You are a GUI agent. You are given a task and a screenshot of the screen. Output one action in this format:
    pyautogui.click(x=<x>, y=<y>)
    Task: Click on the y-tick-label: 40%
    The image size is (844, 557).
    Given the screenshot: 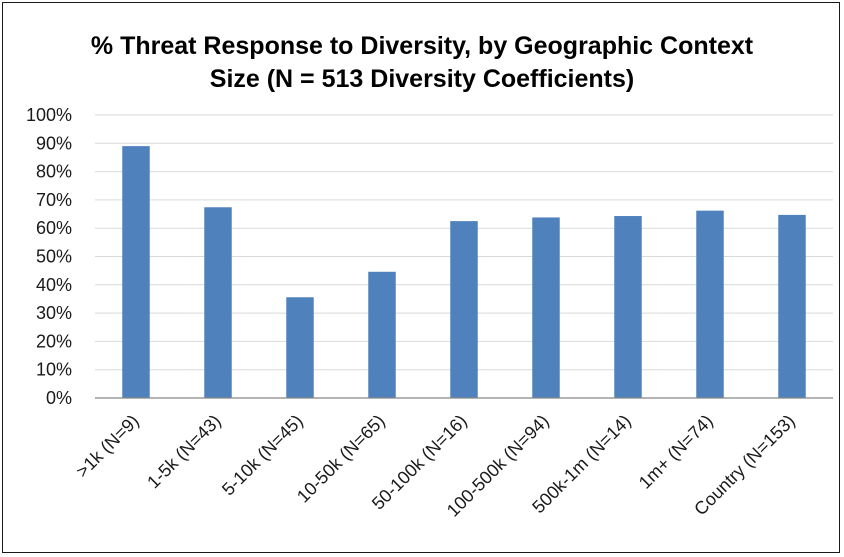 What is the action you would take?
    pyautogui.click(x=54, y=285)
    